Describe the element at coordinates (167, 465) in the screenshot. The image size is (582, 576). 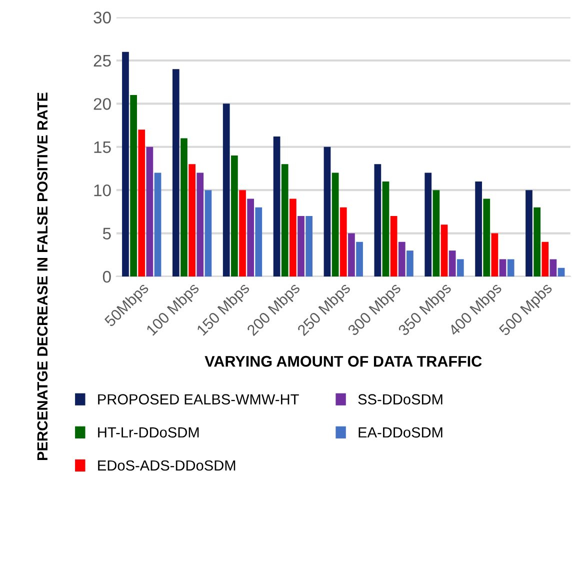
I see `legend-label: EDoS-ADS-DDoSDM` at that location.